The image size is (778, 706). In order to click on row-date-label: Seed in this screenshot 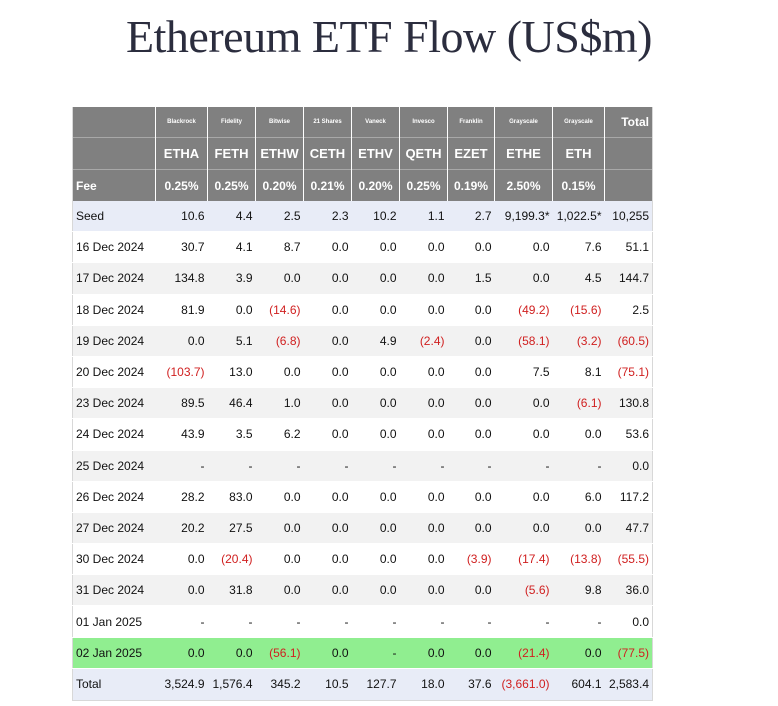, I will do `click(114, 217)`.